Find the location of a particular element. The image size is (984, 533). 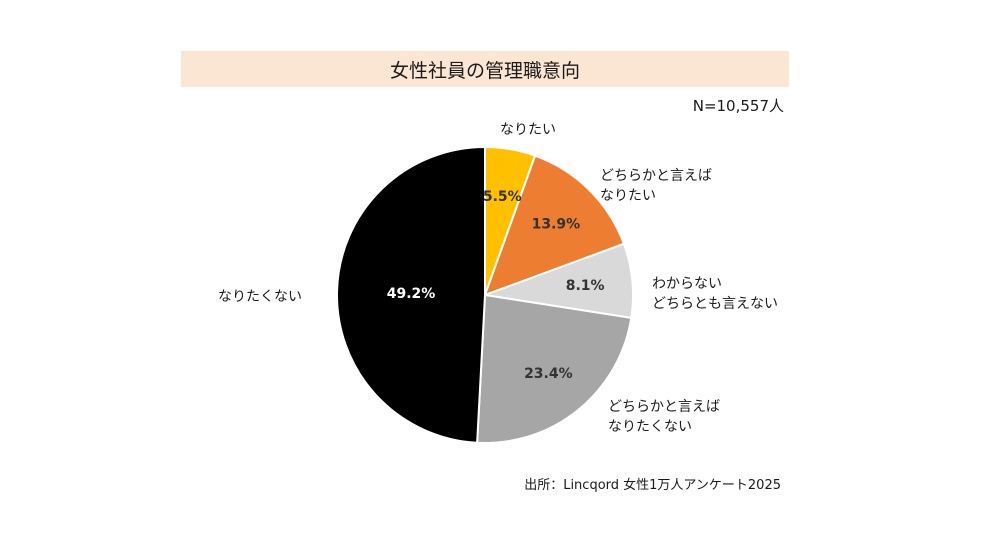

category-label-unsure: わからない どちらとも言えない is located at coordinates (715, 294).